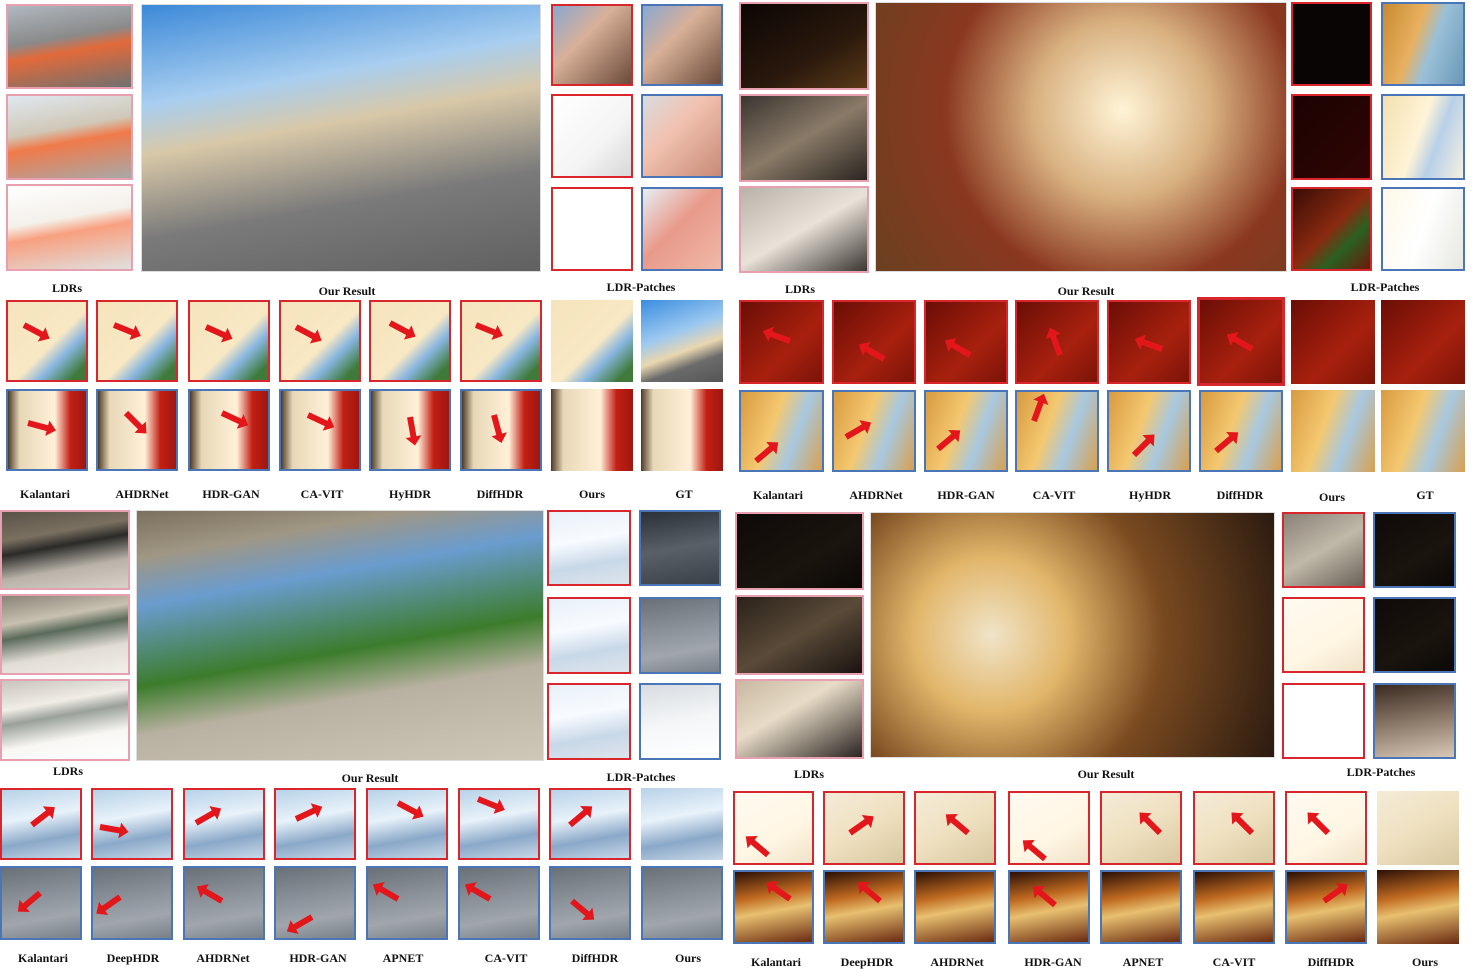 The width and height of the screenshot is (1475, 979). Describe the element at coordinates (1143, 962) in the screenshot. I see `method-label: APNET` at that location.